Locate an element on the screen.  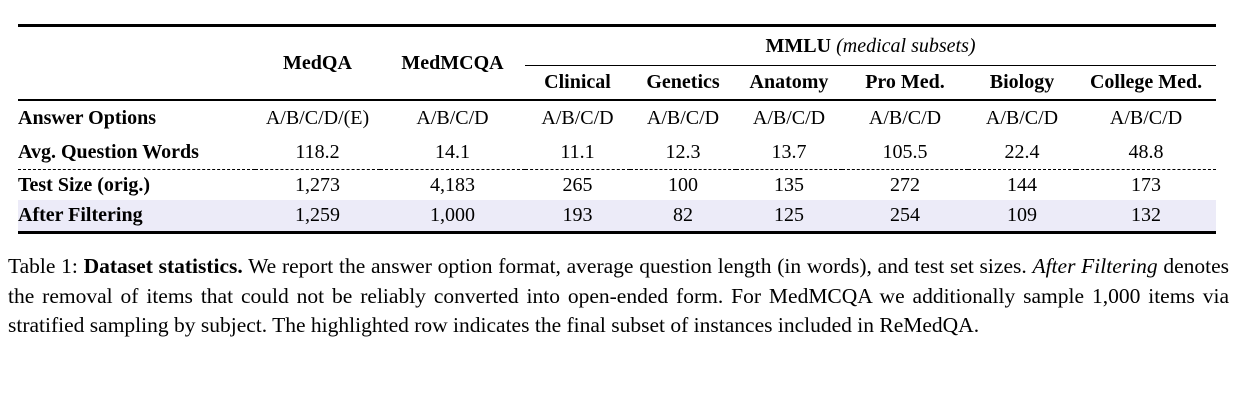
cell: 265 is located at coordinates (577, 184).